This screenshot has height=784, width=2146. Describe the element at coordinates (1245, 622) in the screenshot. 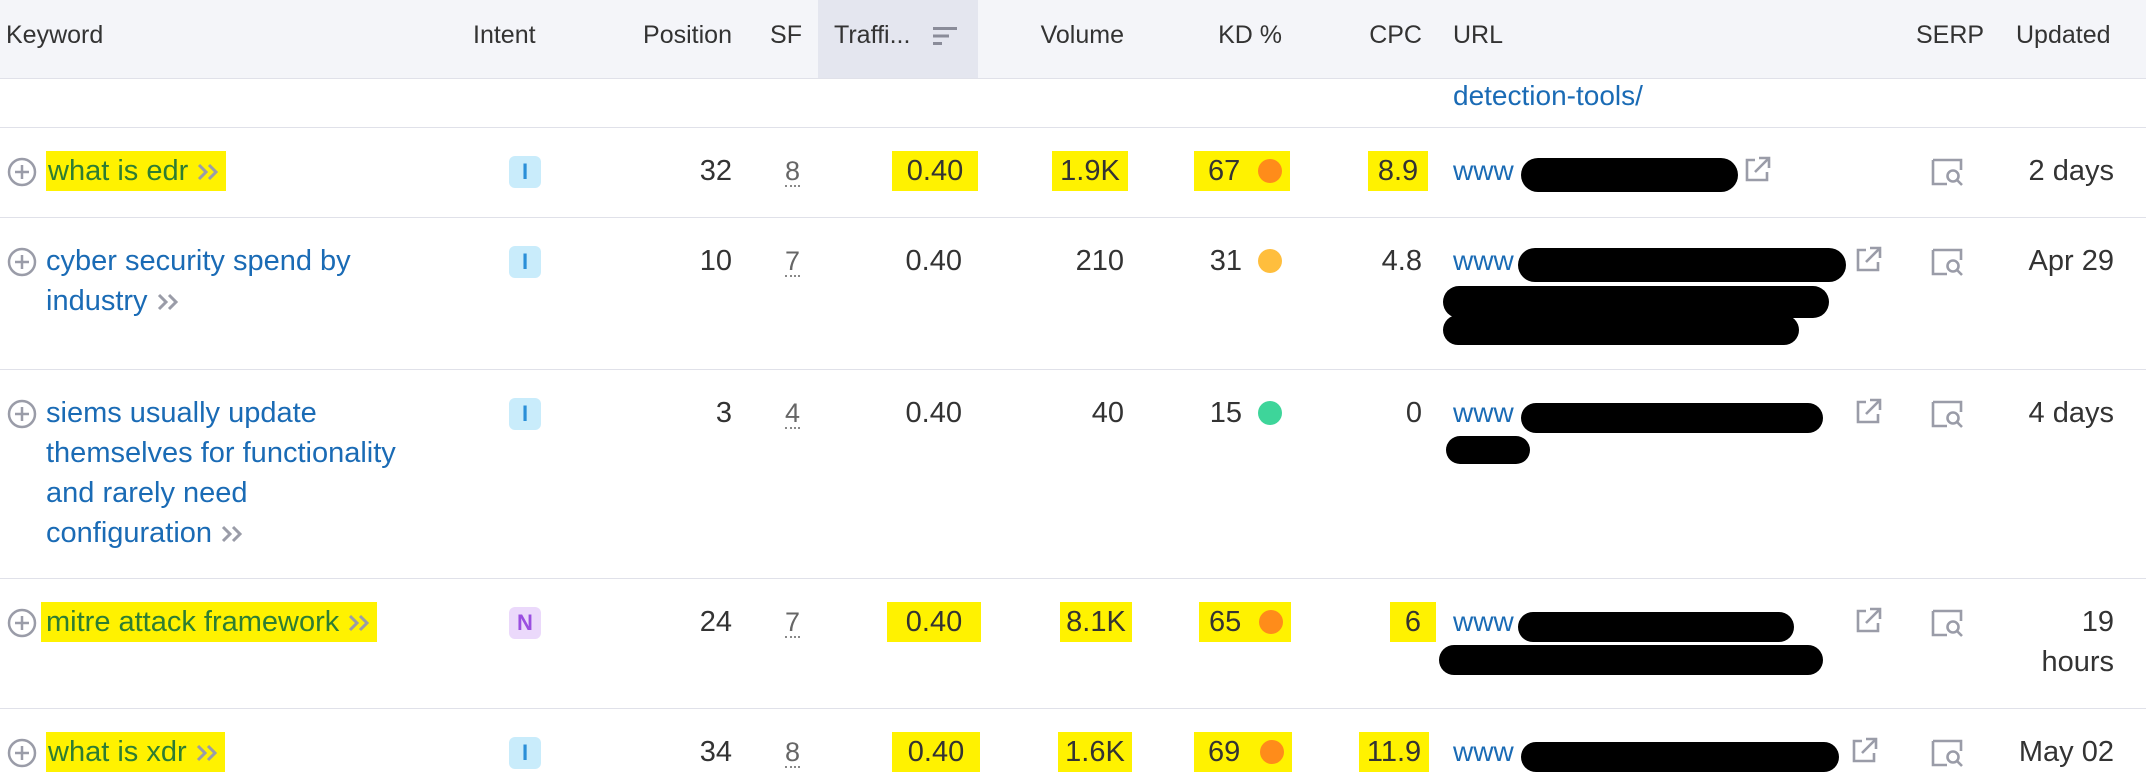

I see `kd-cell: 65` at that location.